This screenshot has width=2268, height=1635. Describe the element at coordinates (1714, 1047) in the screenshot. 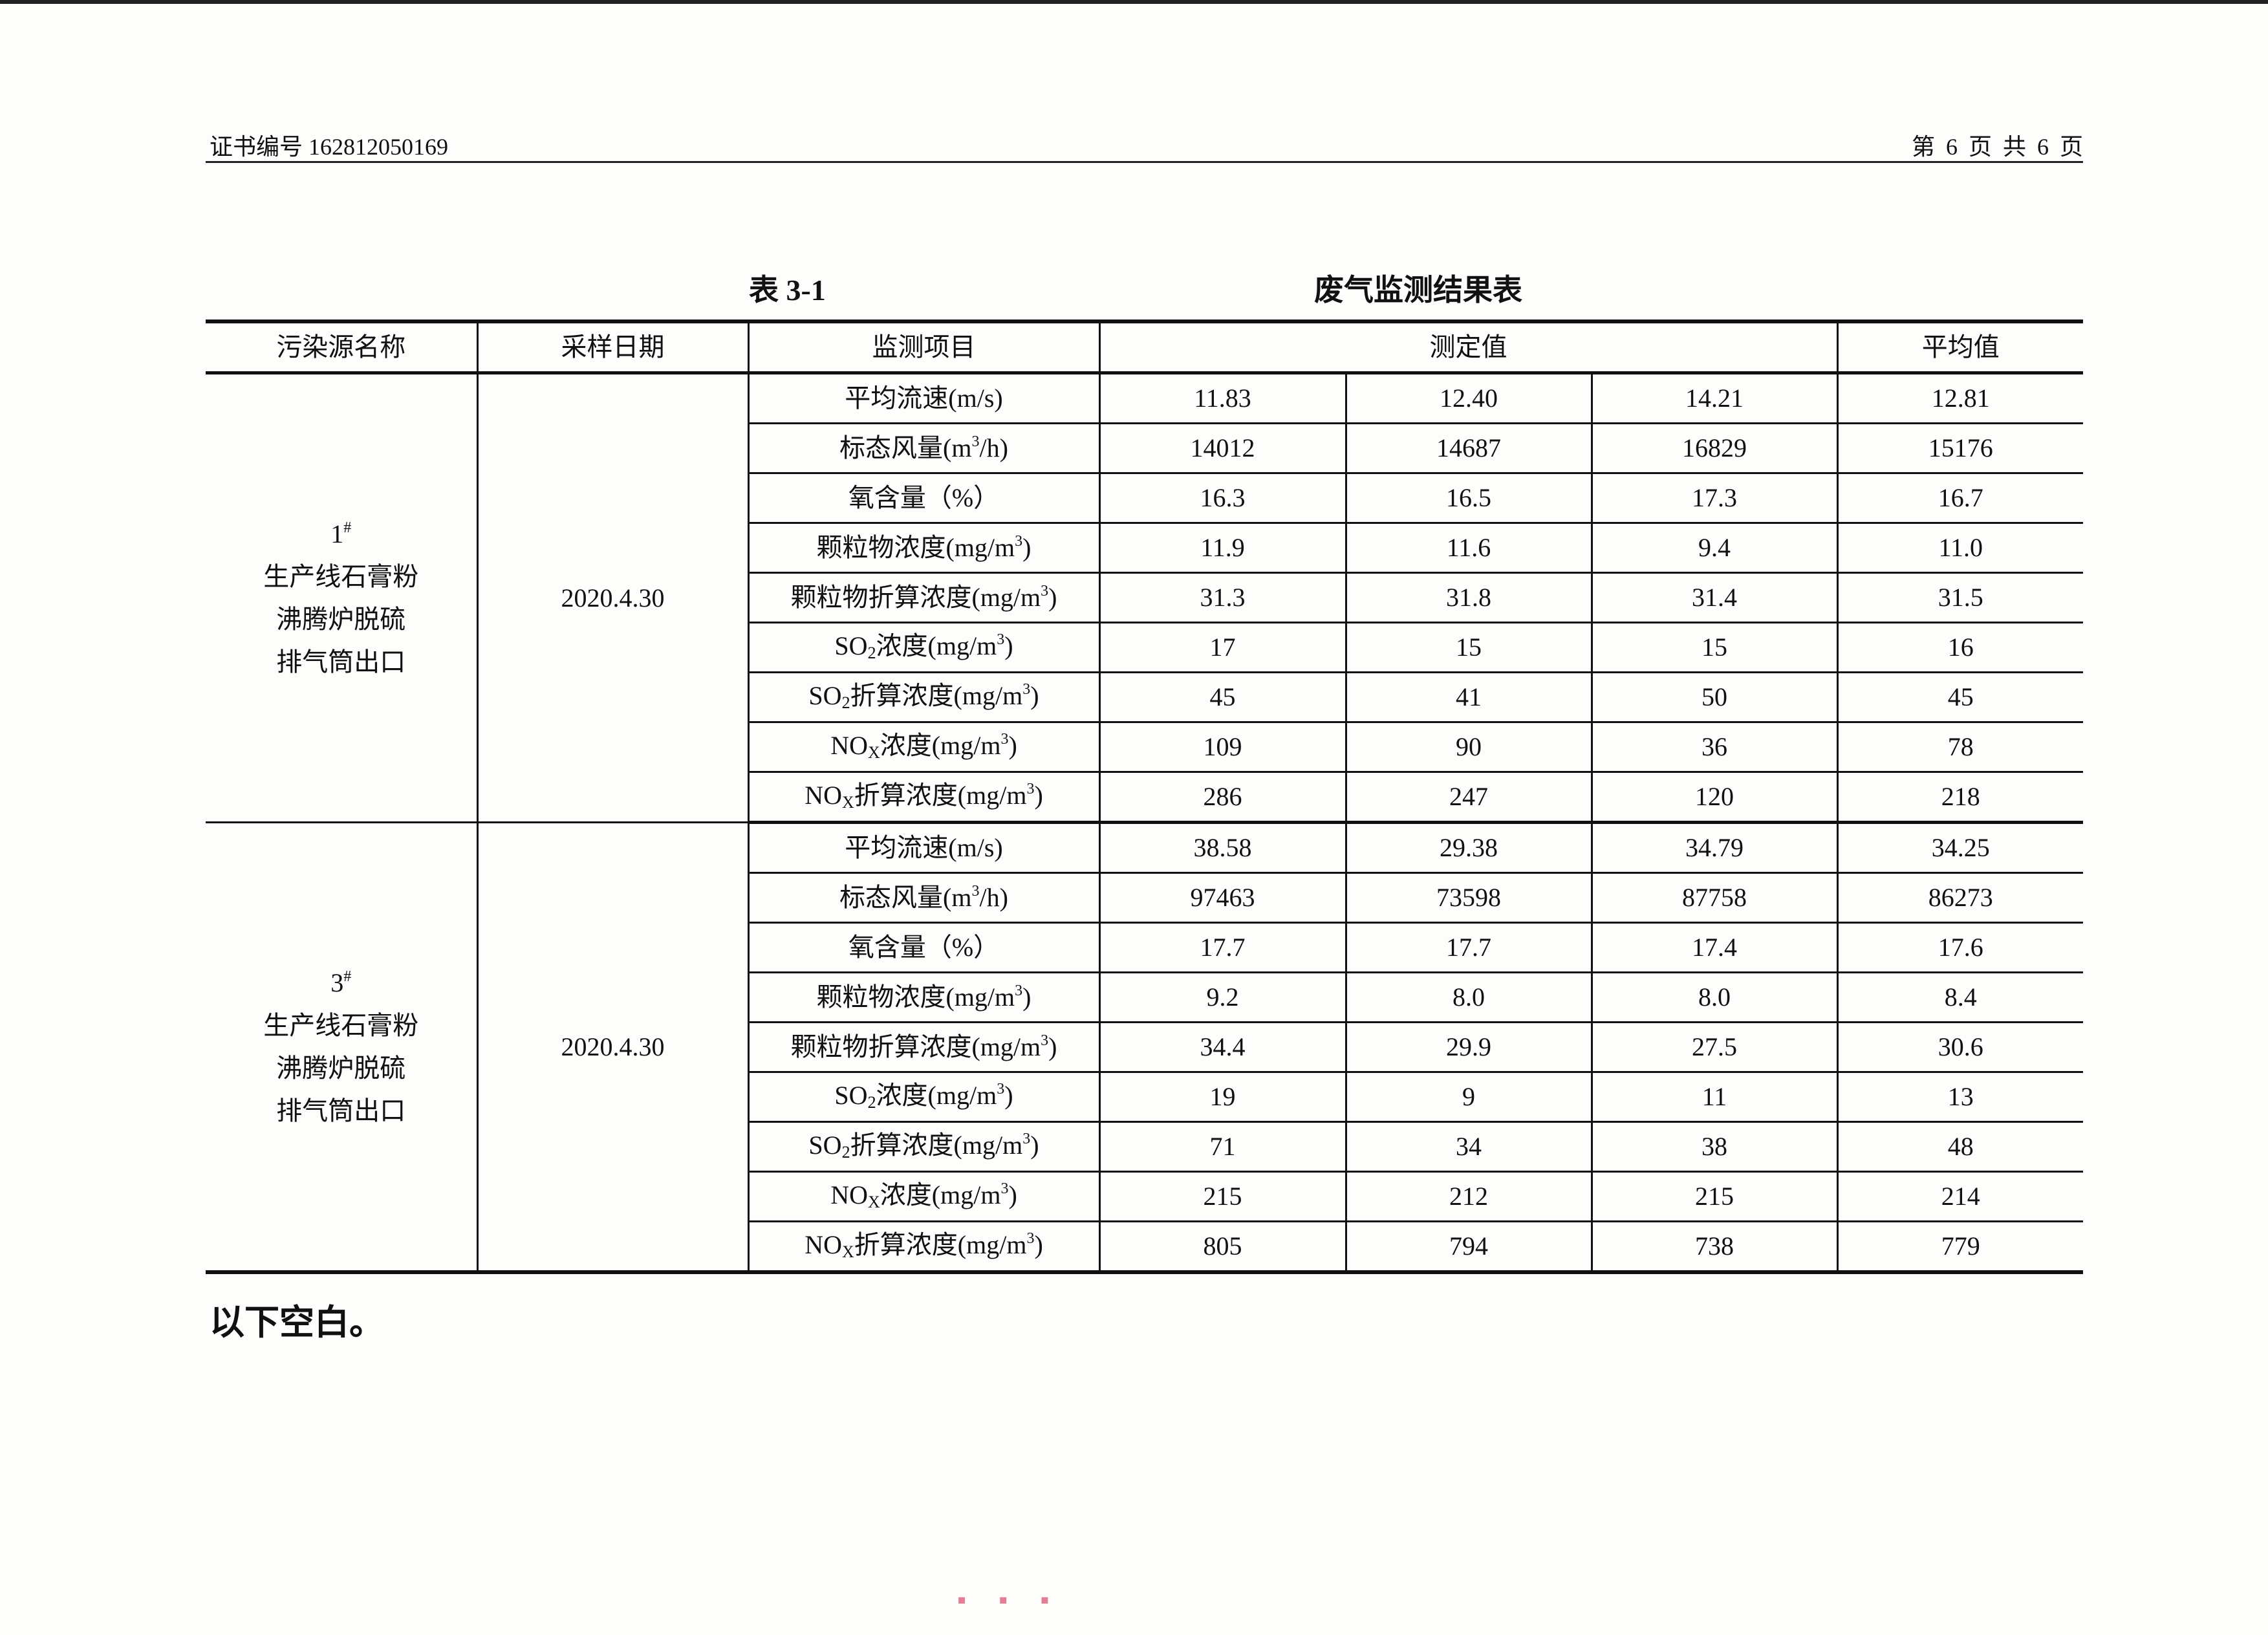

I see `measured-value-cell: 27.5` at that location.